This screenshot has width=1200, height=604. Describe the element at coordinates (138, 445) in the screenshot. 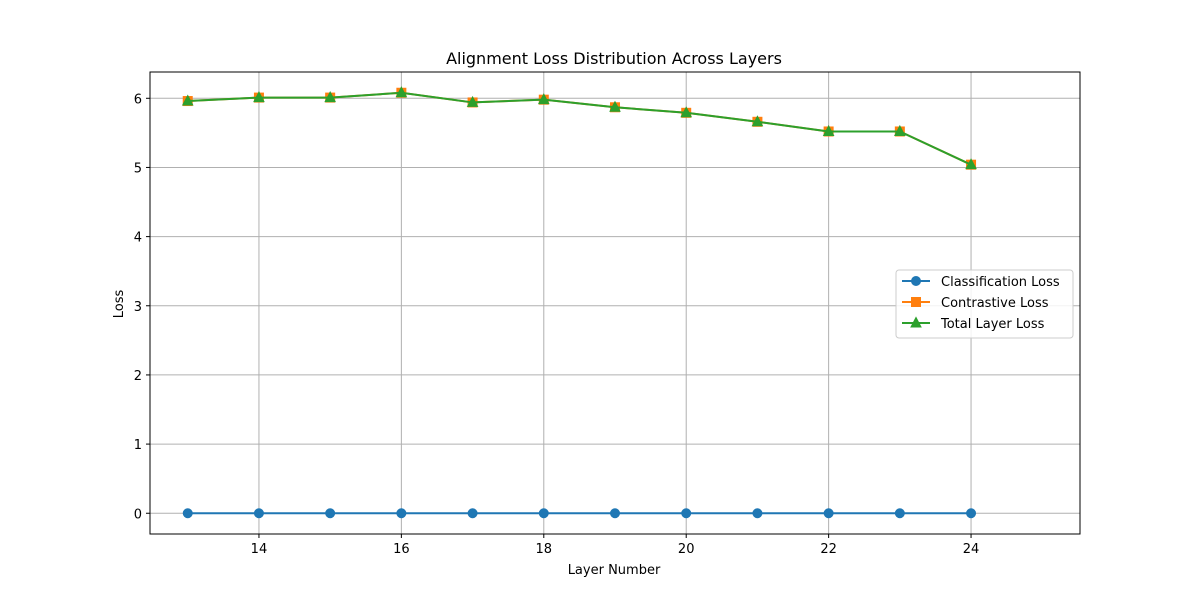

I see `y-tick-label: 1` at that location.